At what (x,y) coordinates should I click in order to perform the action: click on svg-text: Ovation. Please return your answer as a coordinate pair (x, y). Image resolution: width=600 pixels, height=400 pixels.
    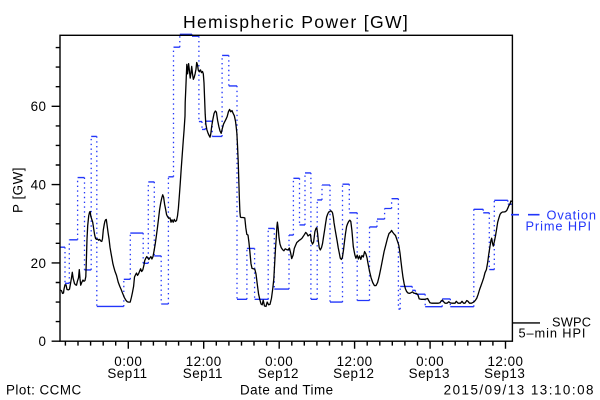
    Looking at the image, I should click on (572, 214).